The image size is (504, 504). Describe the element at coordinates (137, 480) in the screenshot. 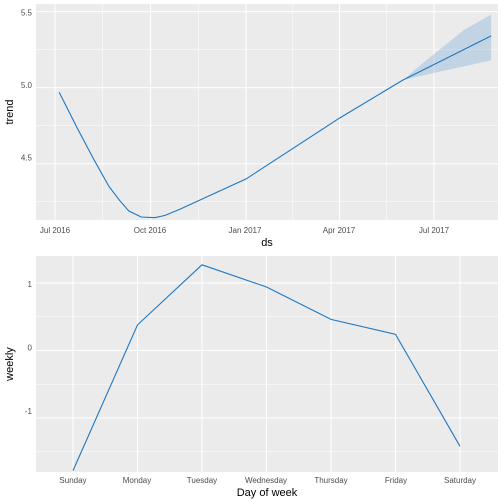

I see `weekly-x-tick-label: Monday` at that location.